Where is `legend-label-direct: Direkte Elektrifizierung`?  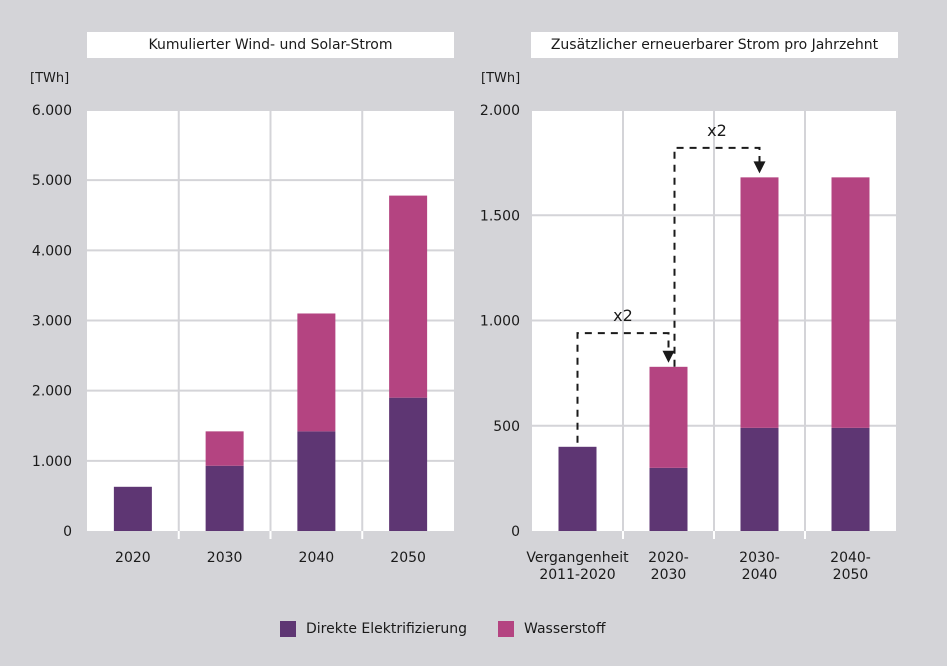 legend-label-direct: Direkte Elektrifizierung is located at coordinates (387, 629).